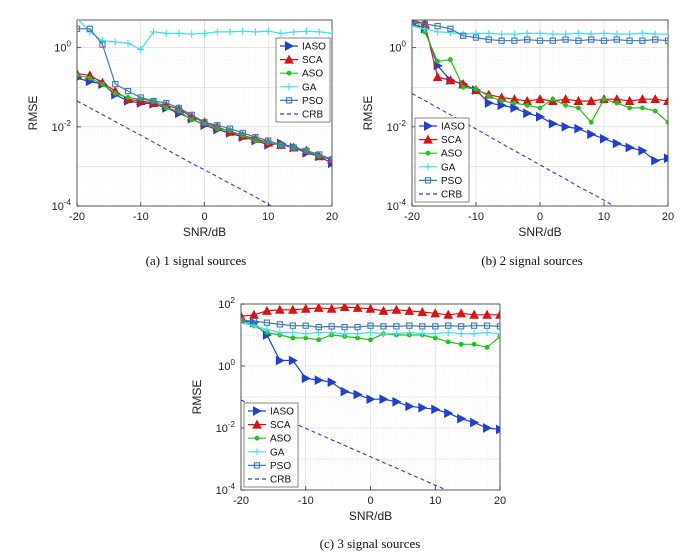 The width and height of the screenshot is (693, 556). Describe the element at coordinates (197, 397) in the screenshot. I see `y-axis-label-c: RMSE` at that location.